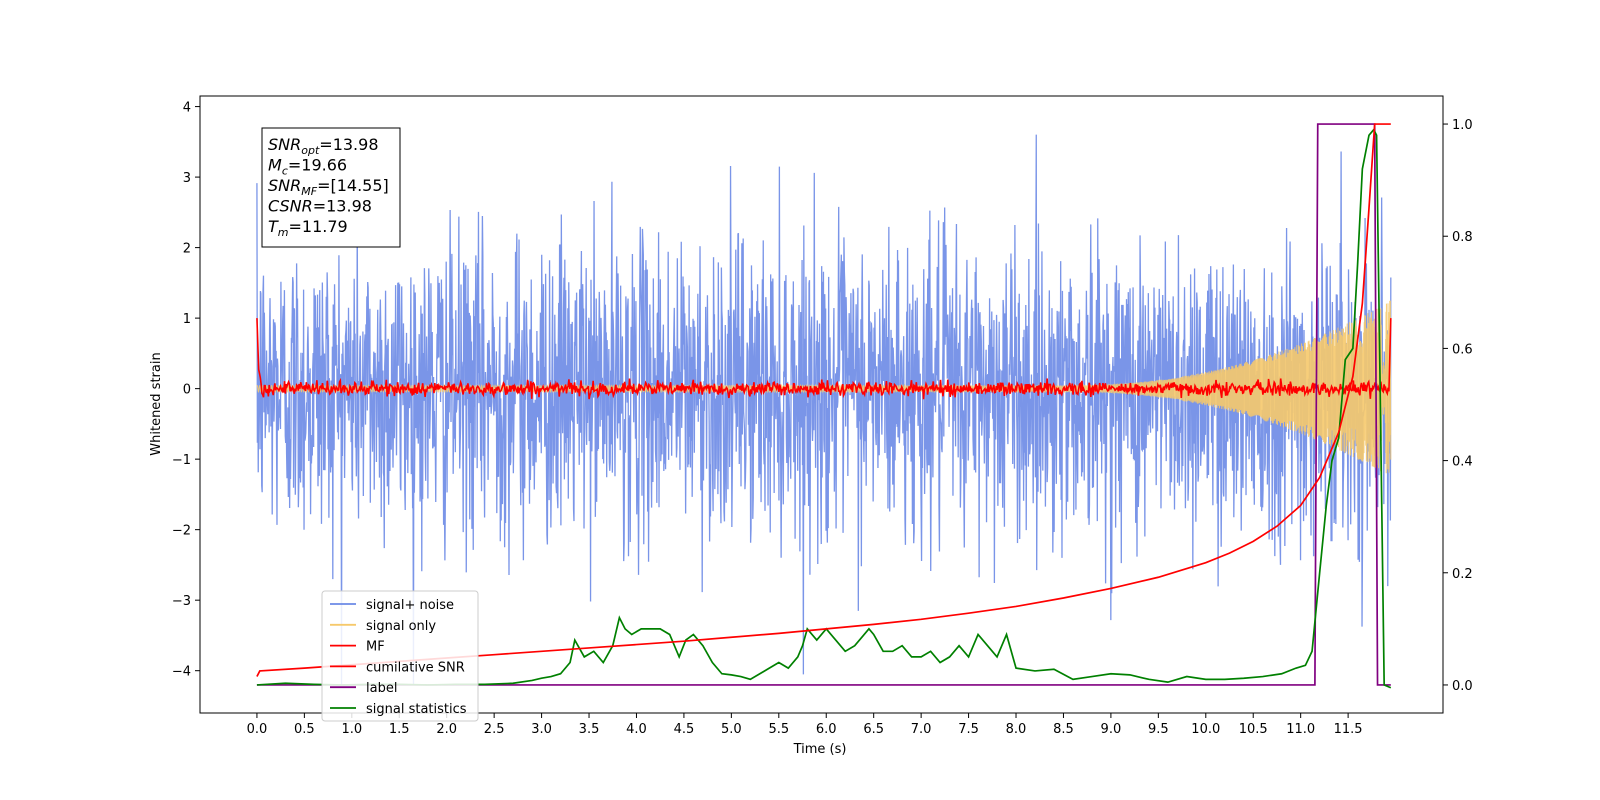 The width and height of the screenshot is (1600, 800). I want to click on legend-label: MF, so click(375, 647).